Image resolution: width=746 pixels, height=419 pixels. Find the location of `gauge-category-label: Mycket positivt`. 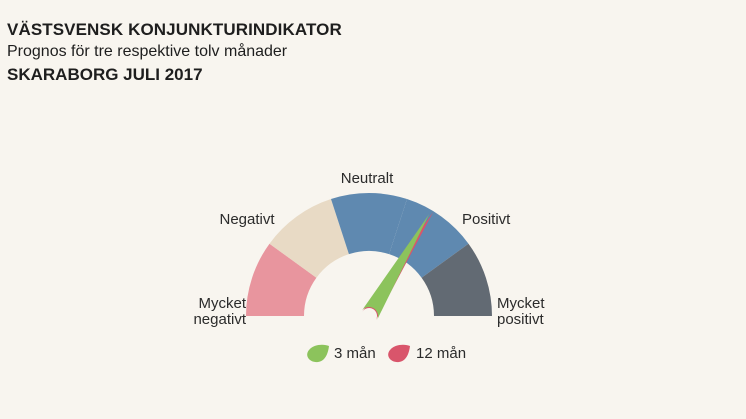

gauge-category-label: Mycket positivt is located at coordinates (521, 311).